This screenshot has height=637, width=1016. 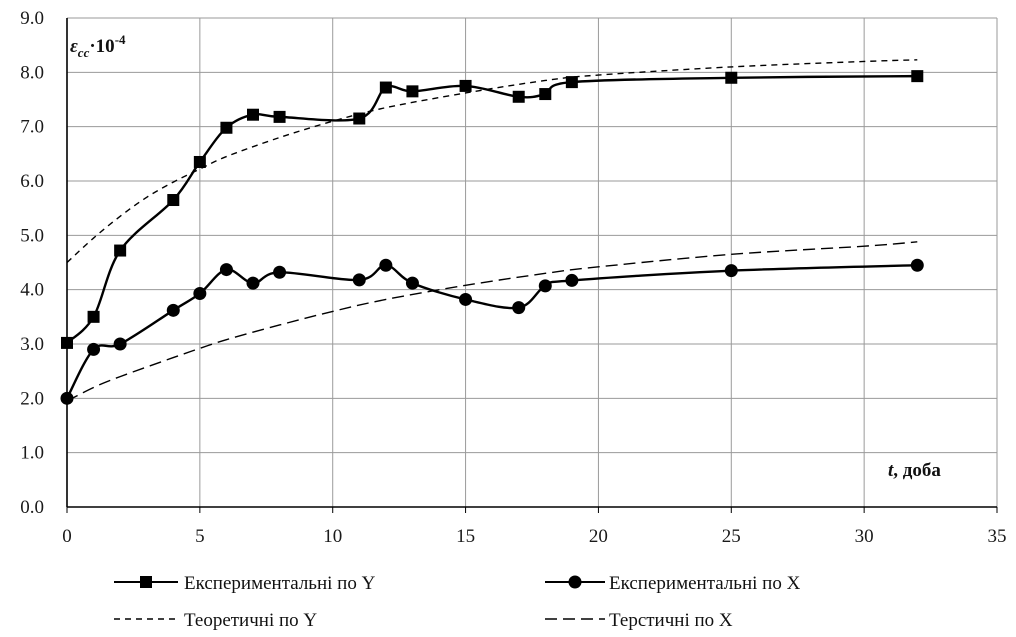 What do you see at coordinates (465, 536) in the screenshot?
I see `x-tick-label: 15` at bounding box center [465, 536].